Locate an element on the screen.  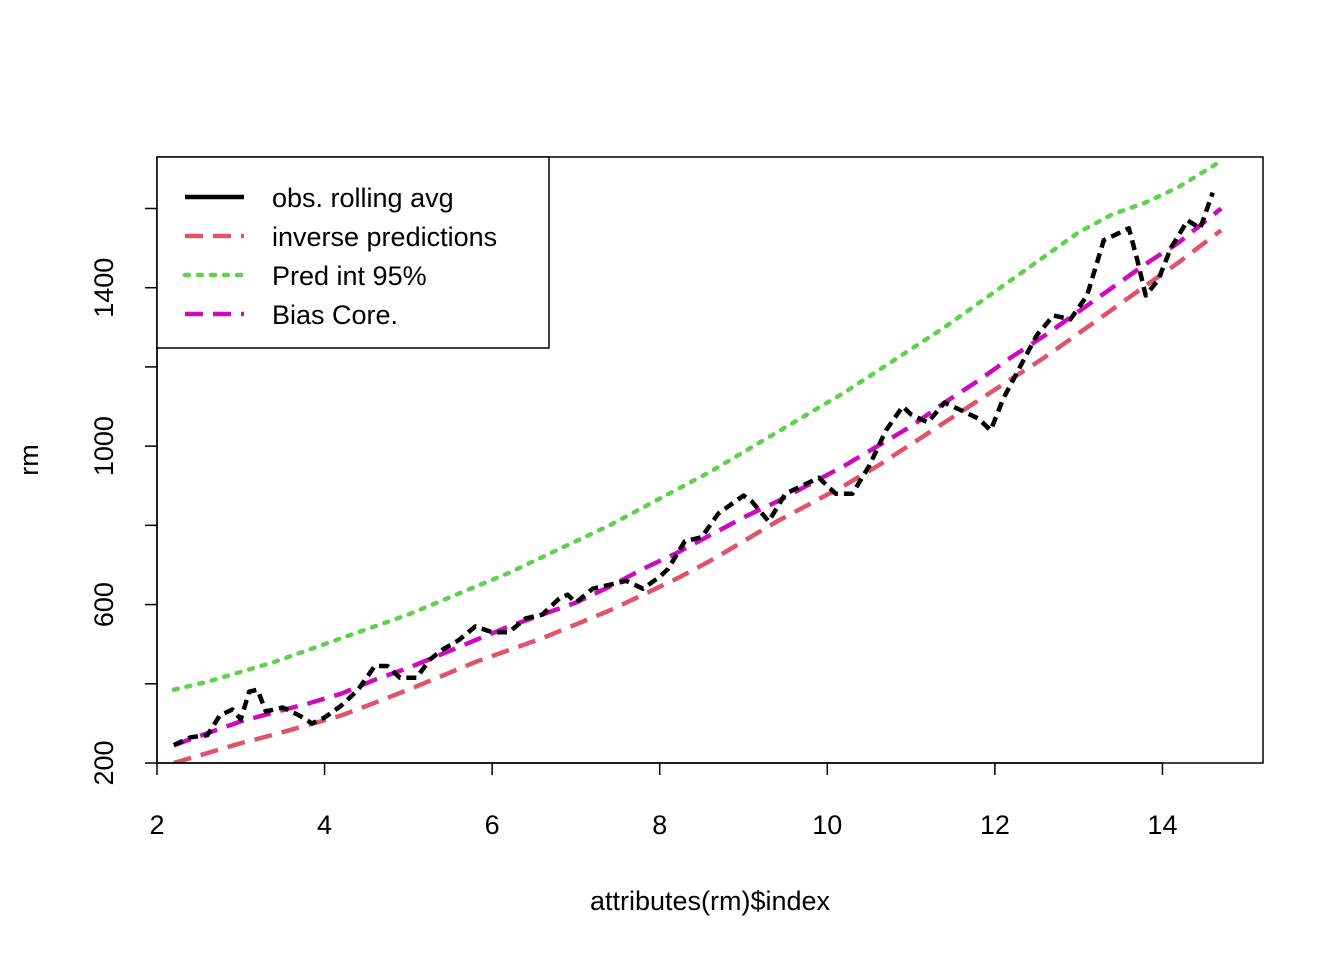
legend-label: obs. rolling avg is located at coordinates (363, 198).